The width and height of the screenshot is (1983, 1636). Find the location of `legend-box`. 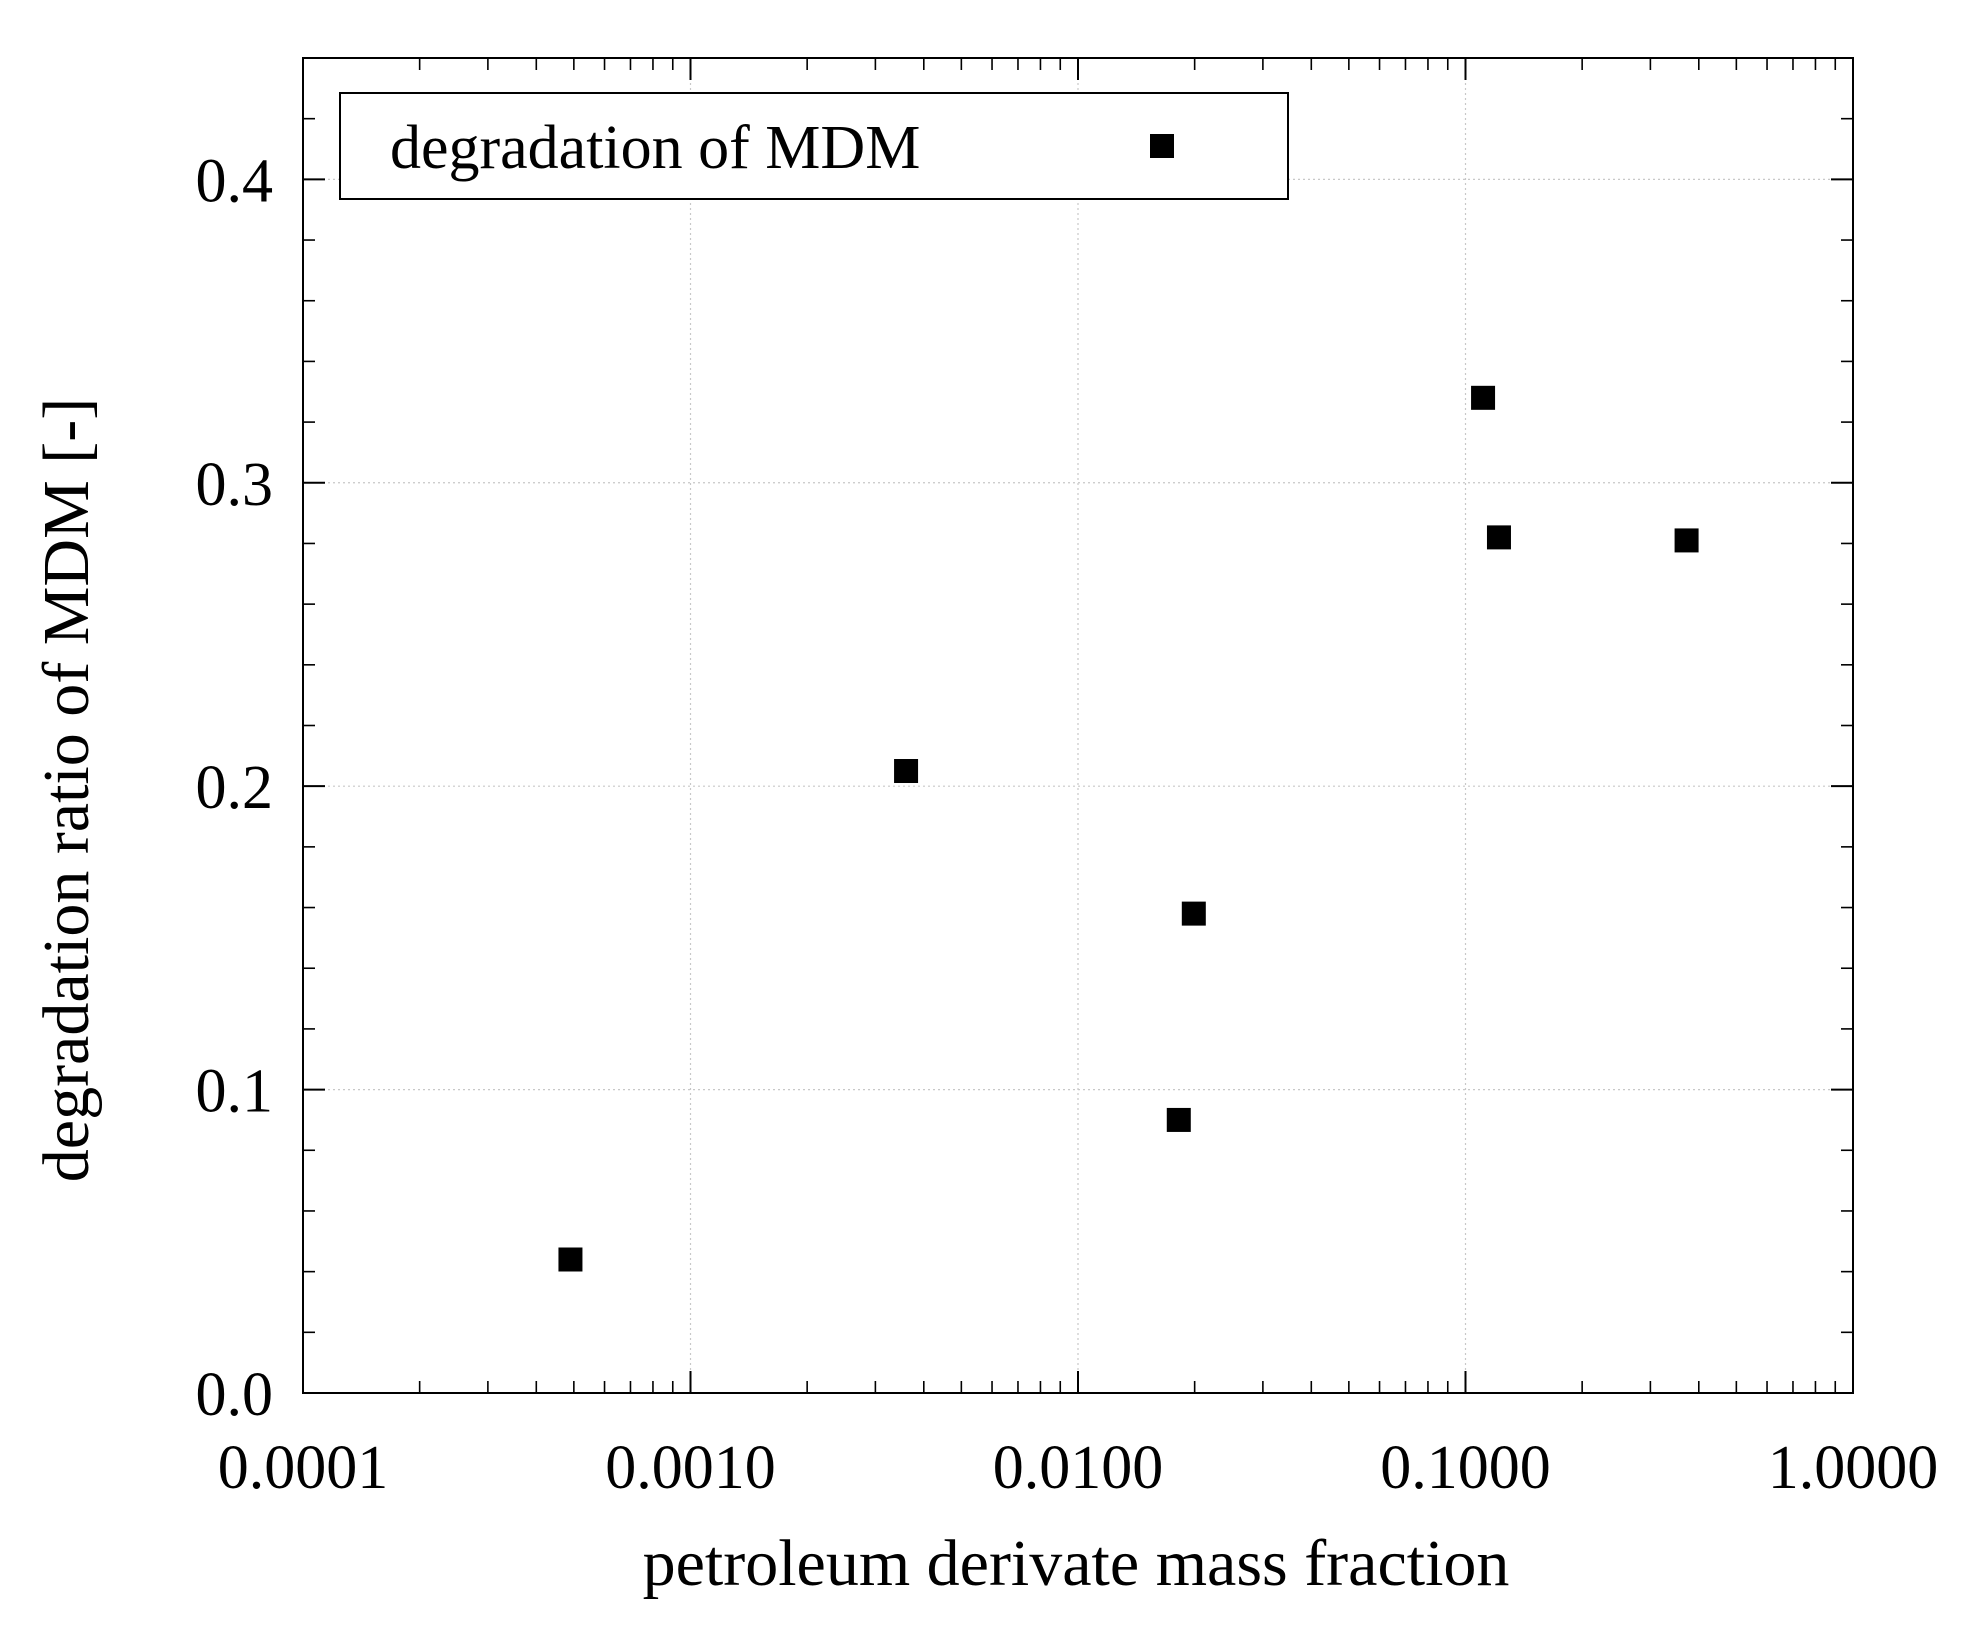

legend-box is located at coordinates (814, 146).